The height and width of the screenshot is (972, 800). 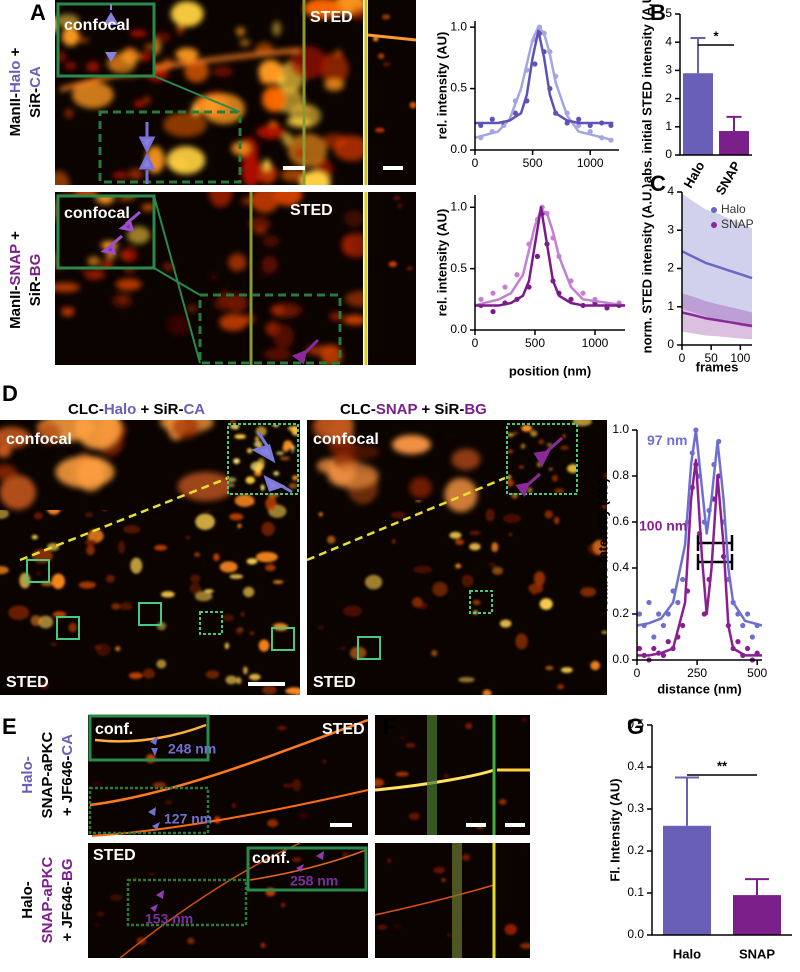 I want to click on image-content, so click(x=117, y=465).